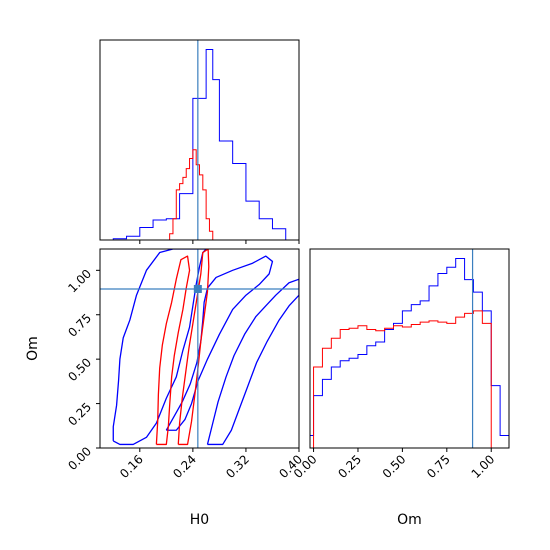 This screenshot has height=550, width=550. I want to click on truth-marker, so click(197, 288).